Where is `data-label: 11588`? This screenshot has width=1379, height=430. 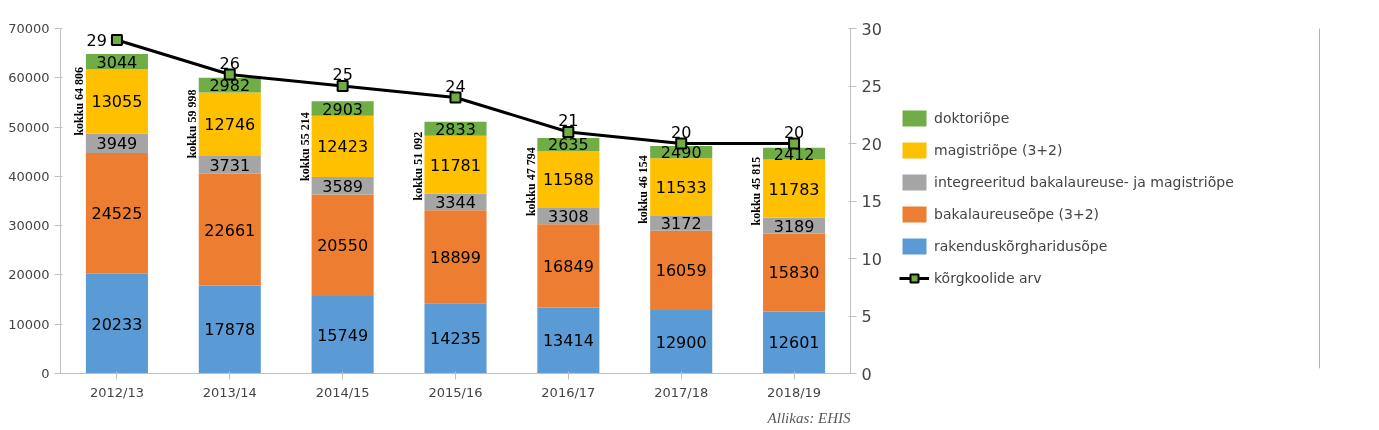
data-label: 11588 is located at coordinates (568, 180).